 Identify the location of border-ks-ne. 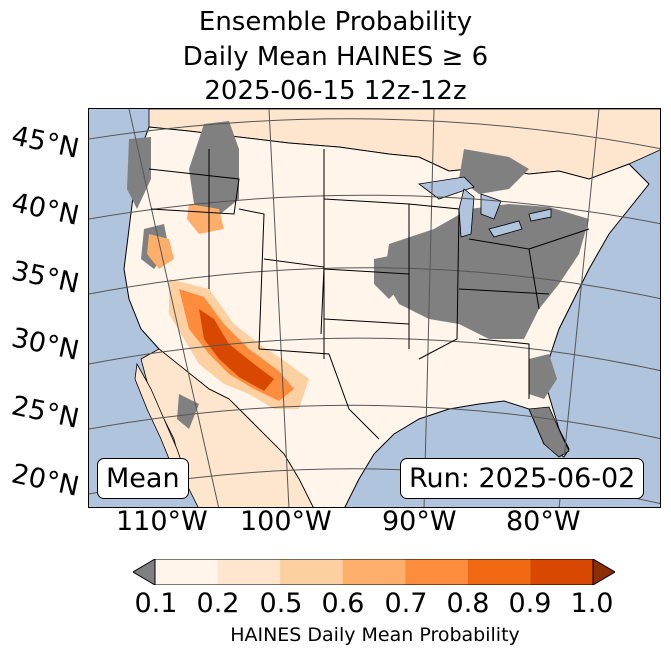
(366, 271).